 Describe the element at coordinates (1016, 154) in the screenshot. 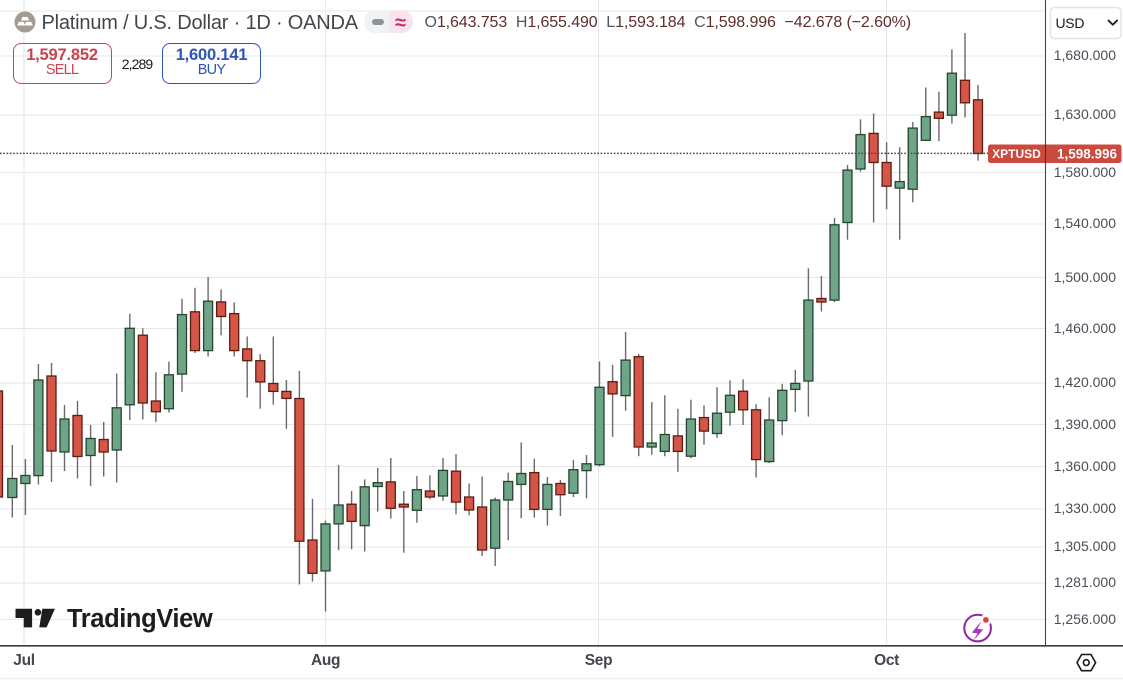

I see `svg-text: XPTUSD` at that location.